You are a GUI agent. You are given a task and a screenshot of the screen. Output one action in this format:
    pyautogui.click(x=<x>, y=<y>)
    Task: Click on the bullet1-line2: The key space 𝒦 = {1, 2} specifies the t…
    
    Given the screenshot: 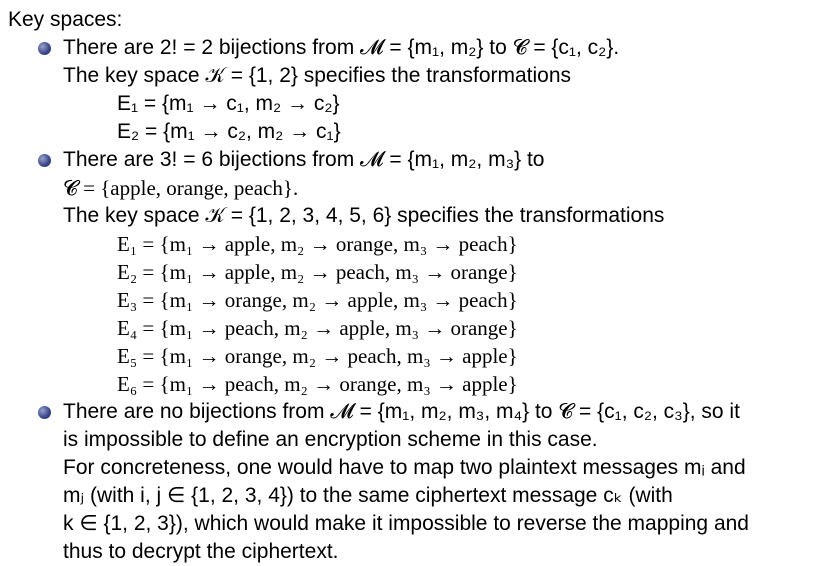 What is the action you would take?
    pyautogui.click(x=317, y=75)
    